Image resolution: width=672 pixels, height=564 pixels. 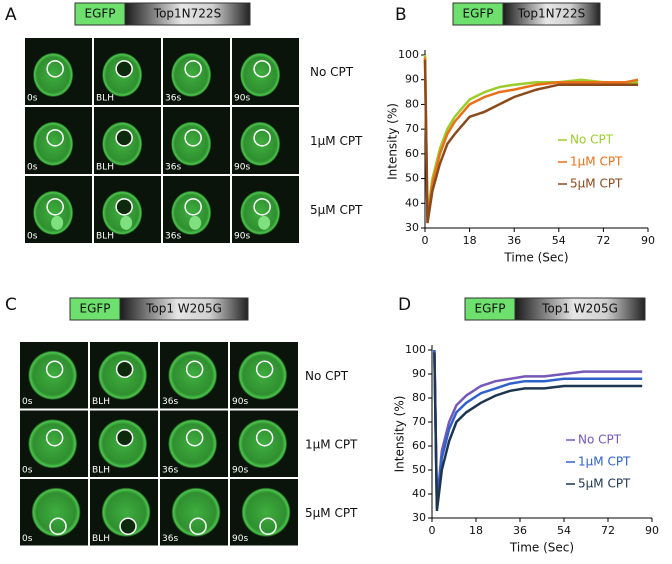 What do you see at coordinates (425, 240) in the screenshot?
I see `x-tick-label: 0` at bounding box center [425, 240].